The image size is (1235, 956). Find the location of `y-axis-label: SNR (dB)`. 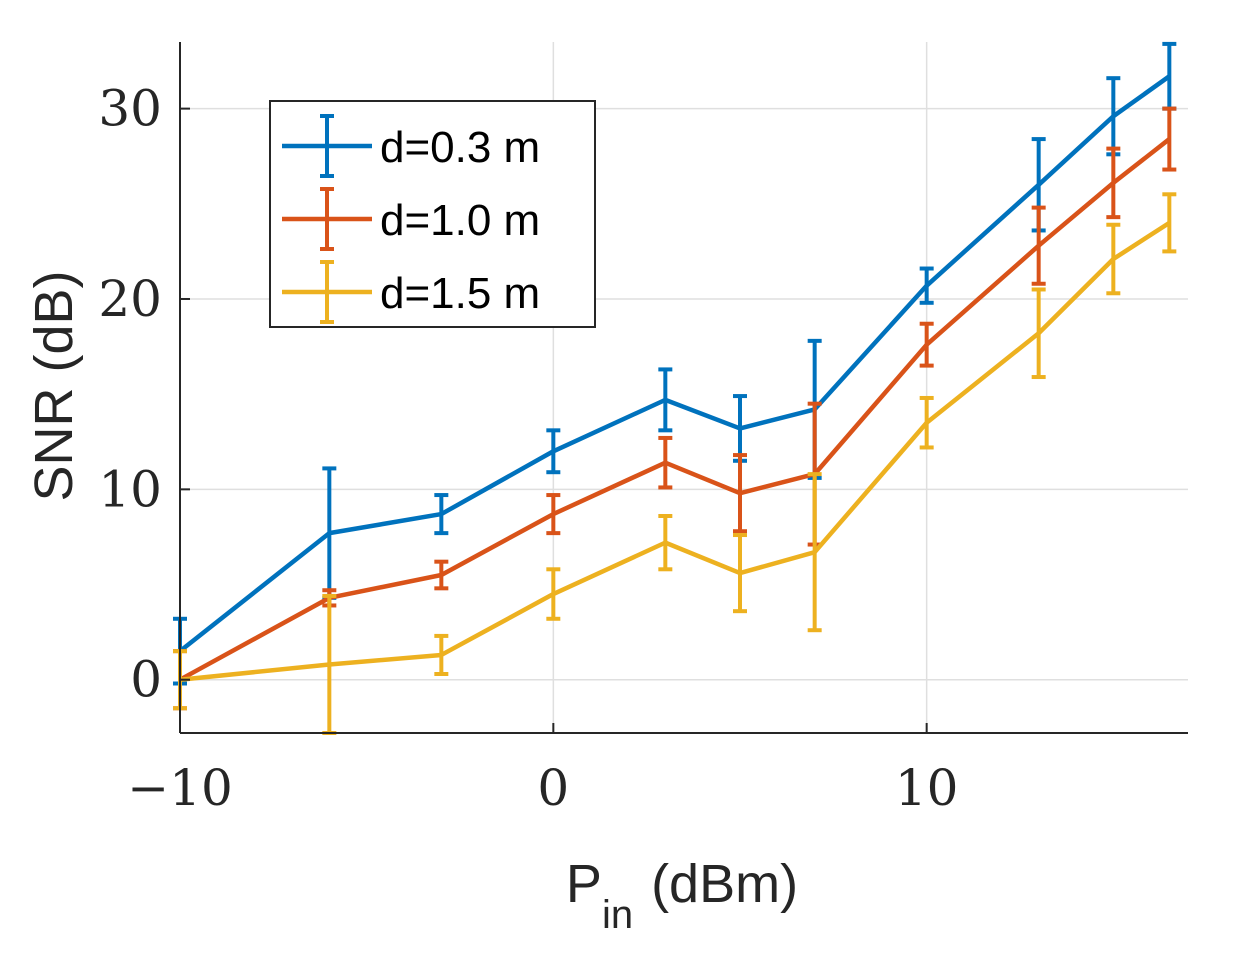

y-axis-label: SNR (dB) is located at coordinates (54, 385).